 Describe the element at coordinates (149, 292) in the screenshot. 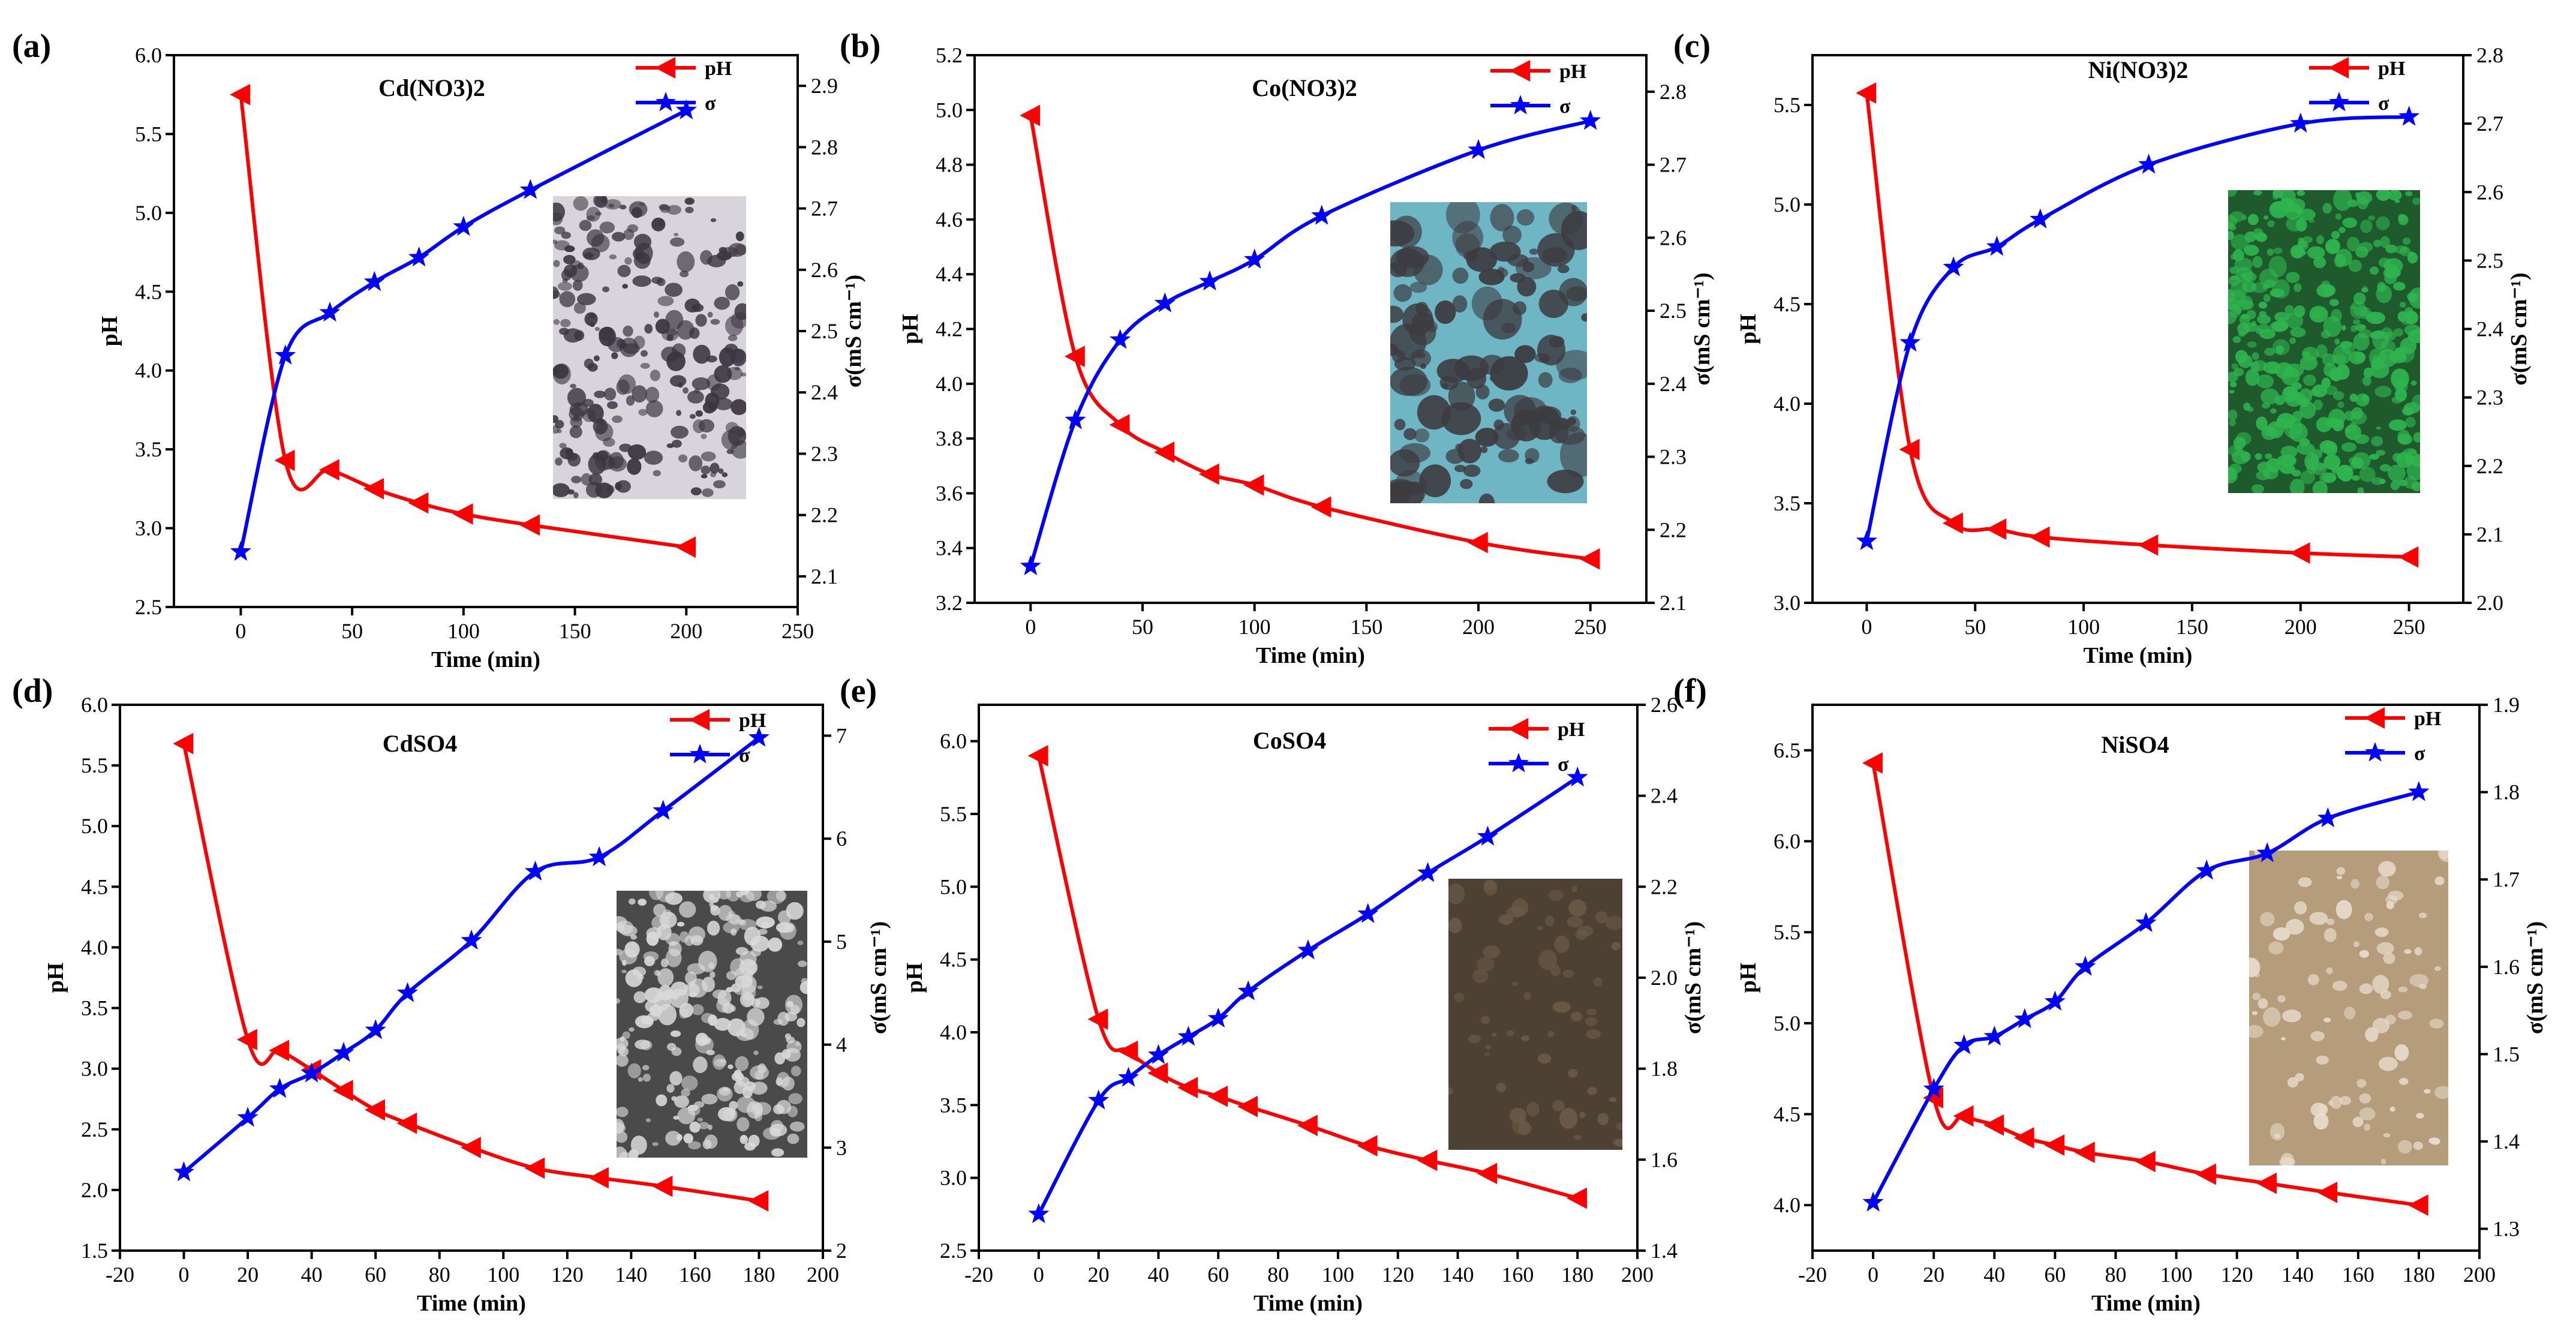

I see `y-tick-label: 4.5` at that location.